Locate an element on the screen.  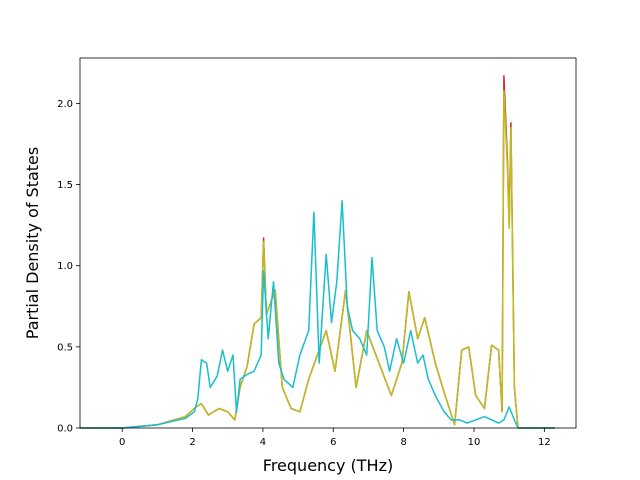
x-tick-label: 12 is located at coordinates (544, 442).